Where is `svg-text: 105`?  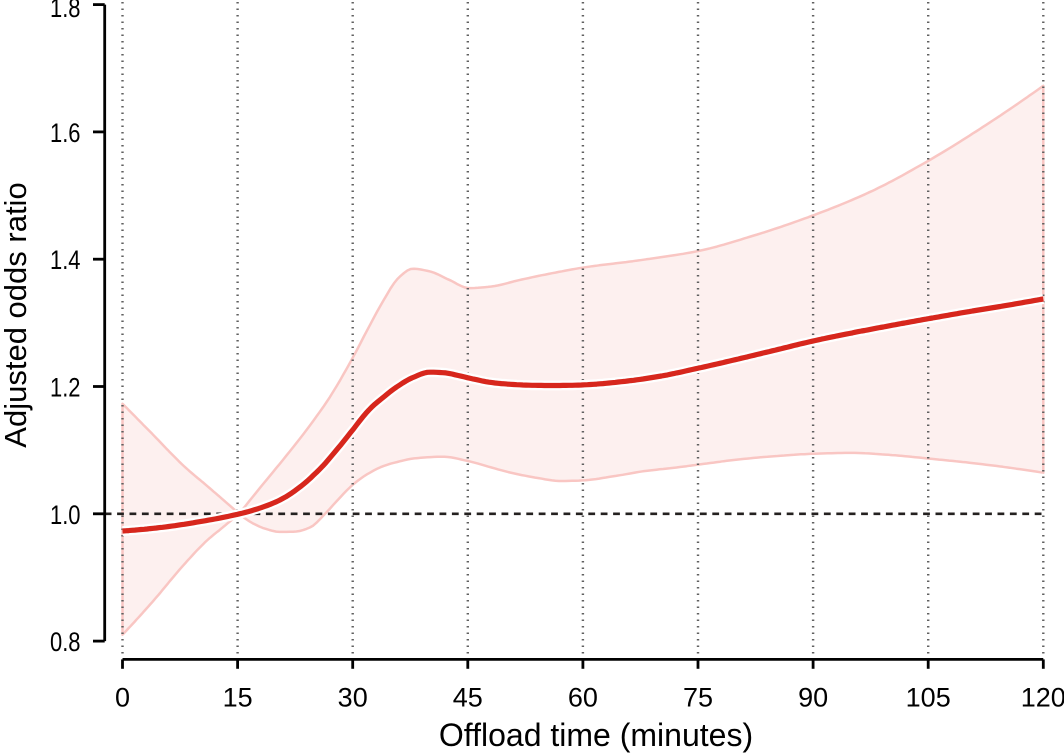 svg-text: 105 is located at coordinates (928, 698).